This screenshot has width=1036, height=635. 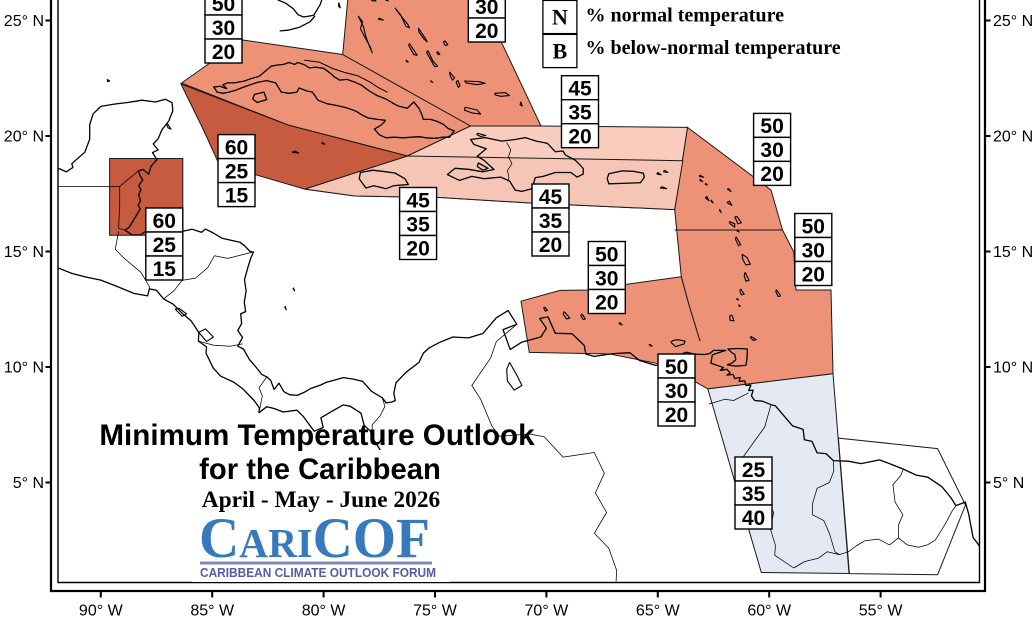 I want to click on svg-text: 70° W, so click(x=547, y=611).